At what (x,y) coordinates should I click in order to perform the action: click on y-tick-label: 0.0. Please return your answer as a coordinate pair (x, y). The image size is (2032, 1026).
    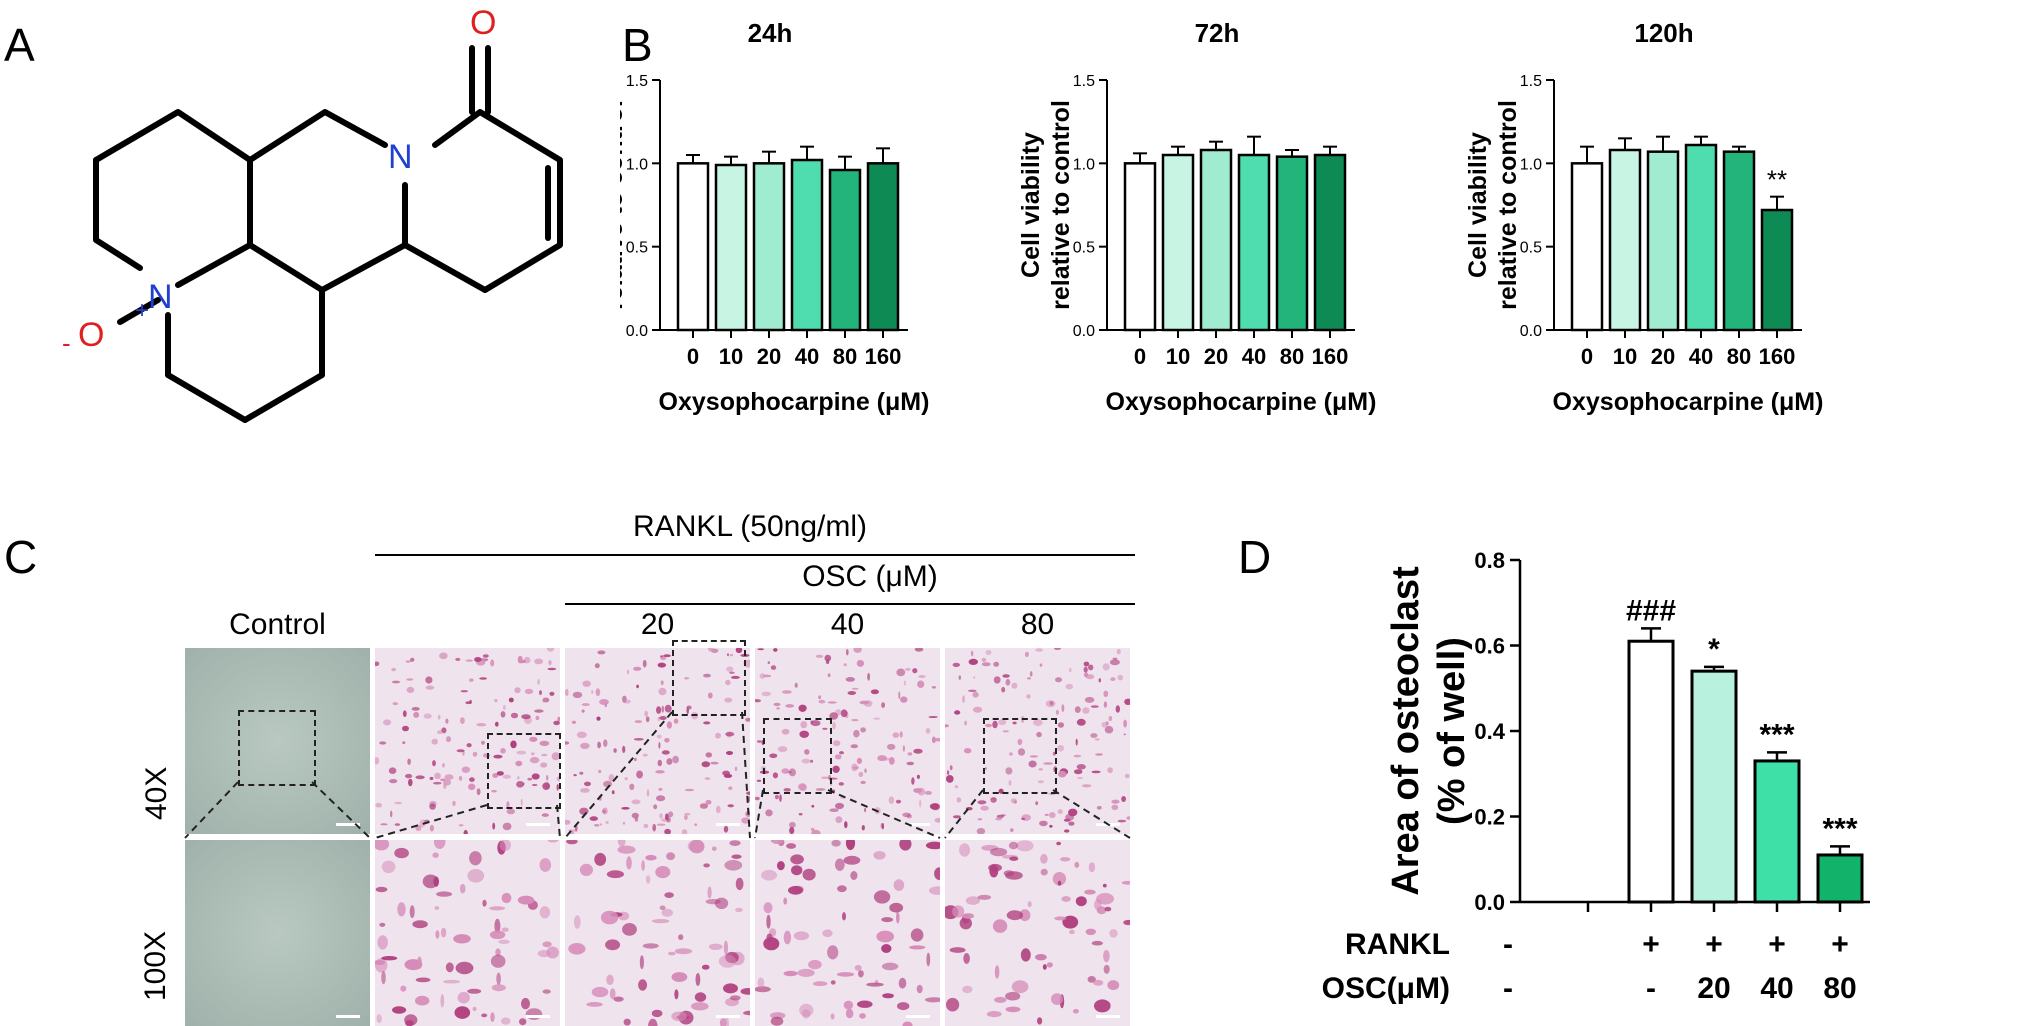
    Looking at the image, I should click on (1489, 902).